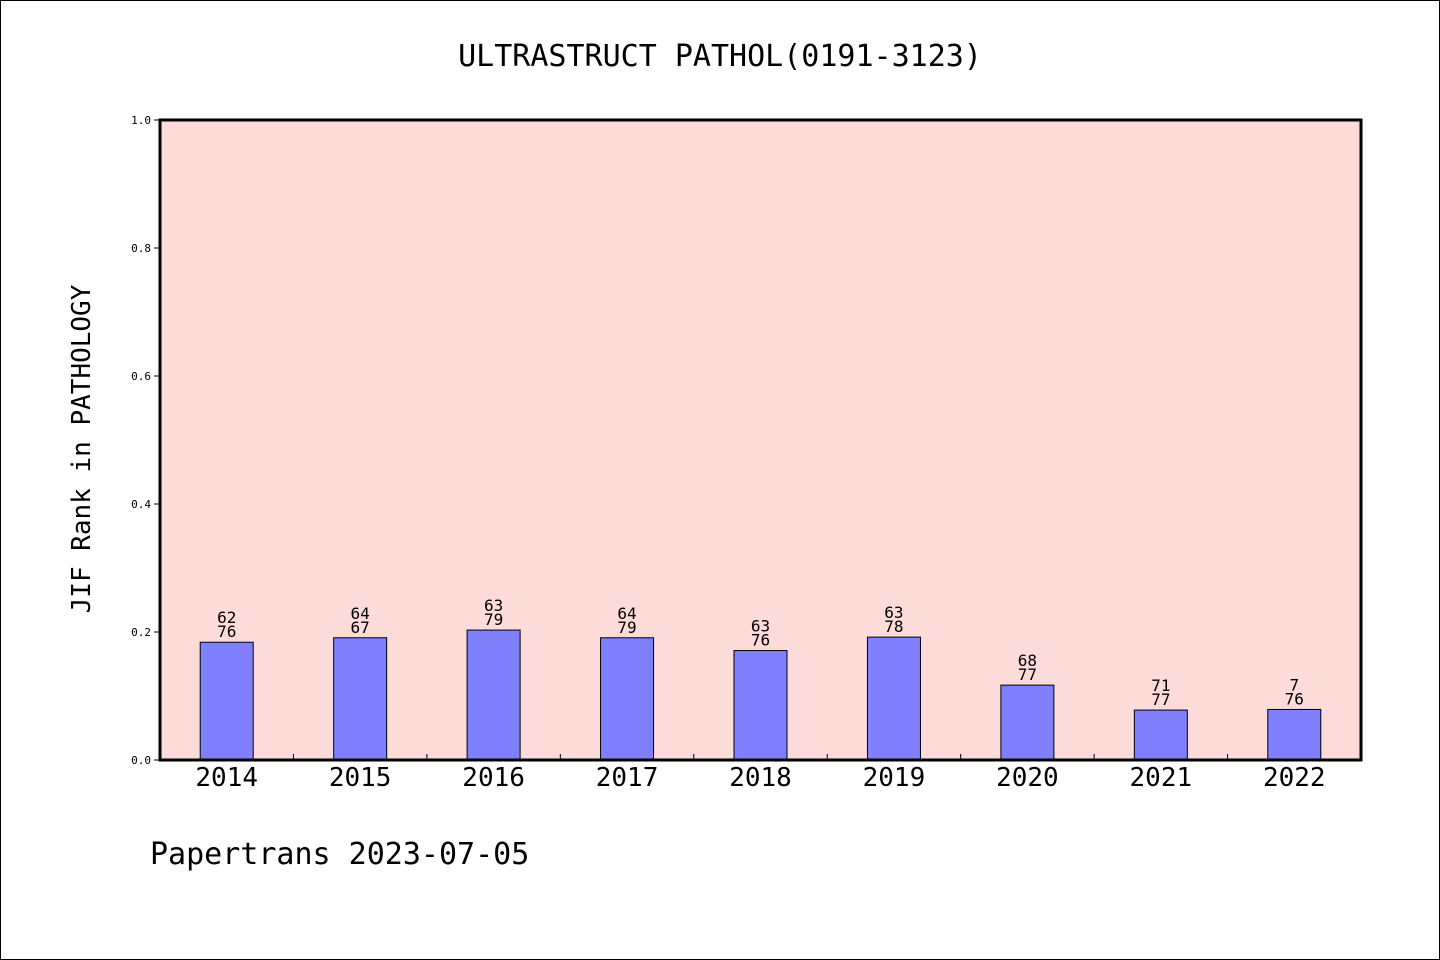 This screenshot has height=960, width=1440. Describe the element at coordinates (894, 778) in the screenshot. I see `x-tick-label: 2019` at that location.